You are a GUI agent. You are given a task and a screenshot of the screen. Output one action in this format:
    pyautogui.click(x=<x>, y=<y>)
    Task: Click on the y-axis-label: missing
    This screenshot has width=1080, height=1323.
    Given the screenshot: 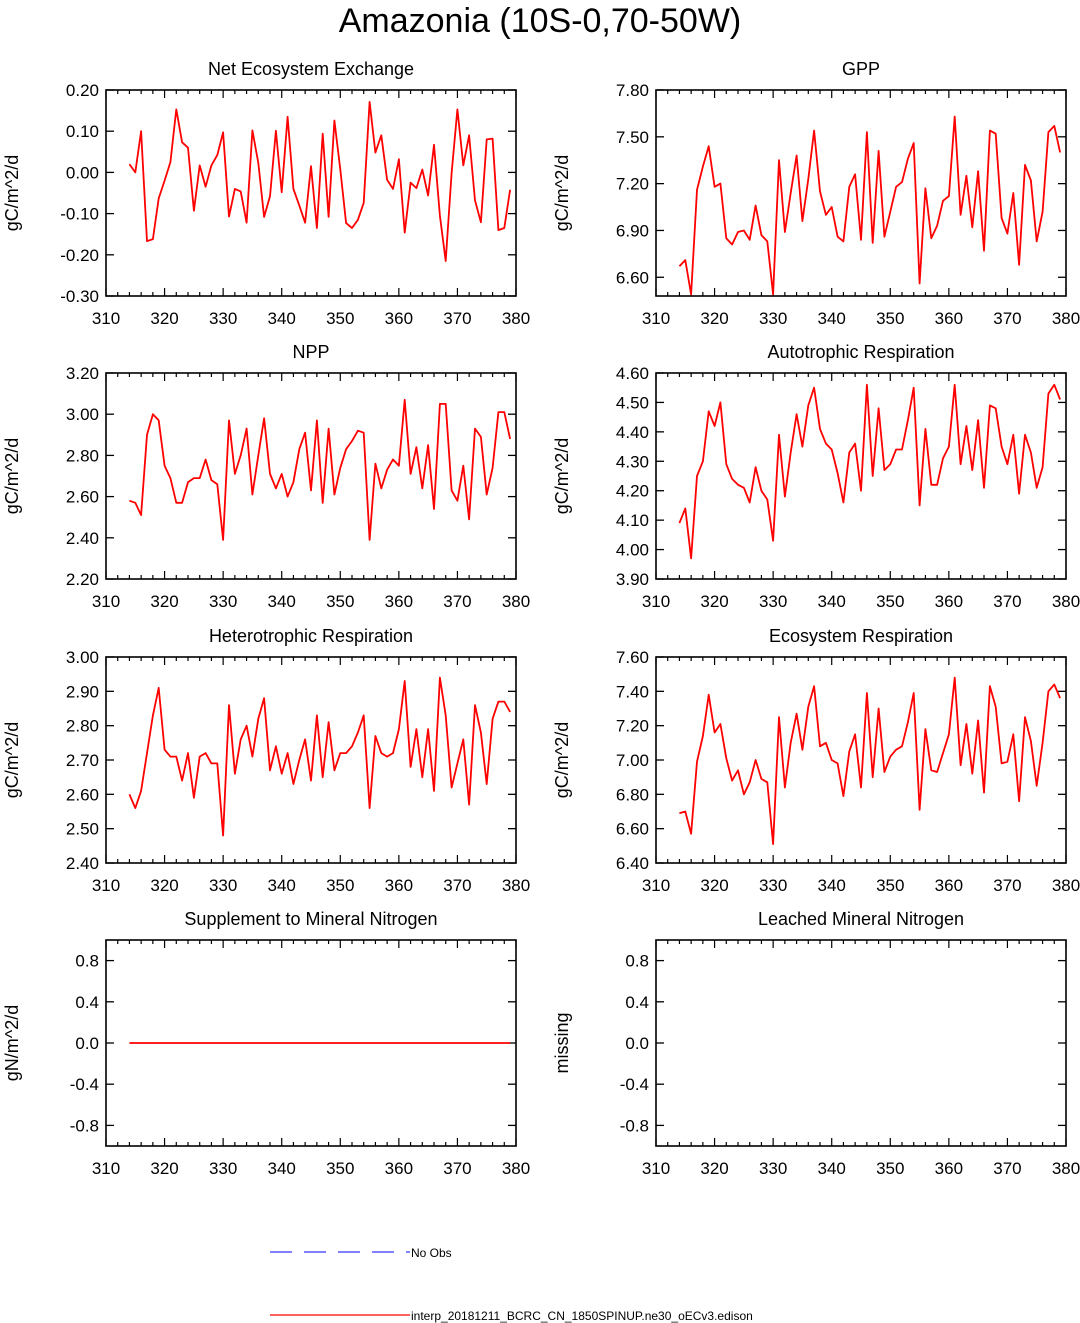 What is the action you would take?
    pyautogui.click(x=562, y=1042)
    